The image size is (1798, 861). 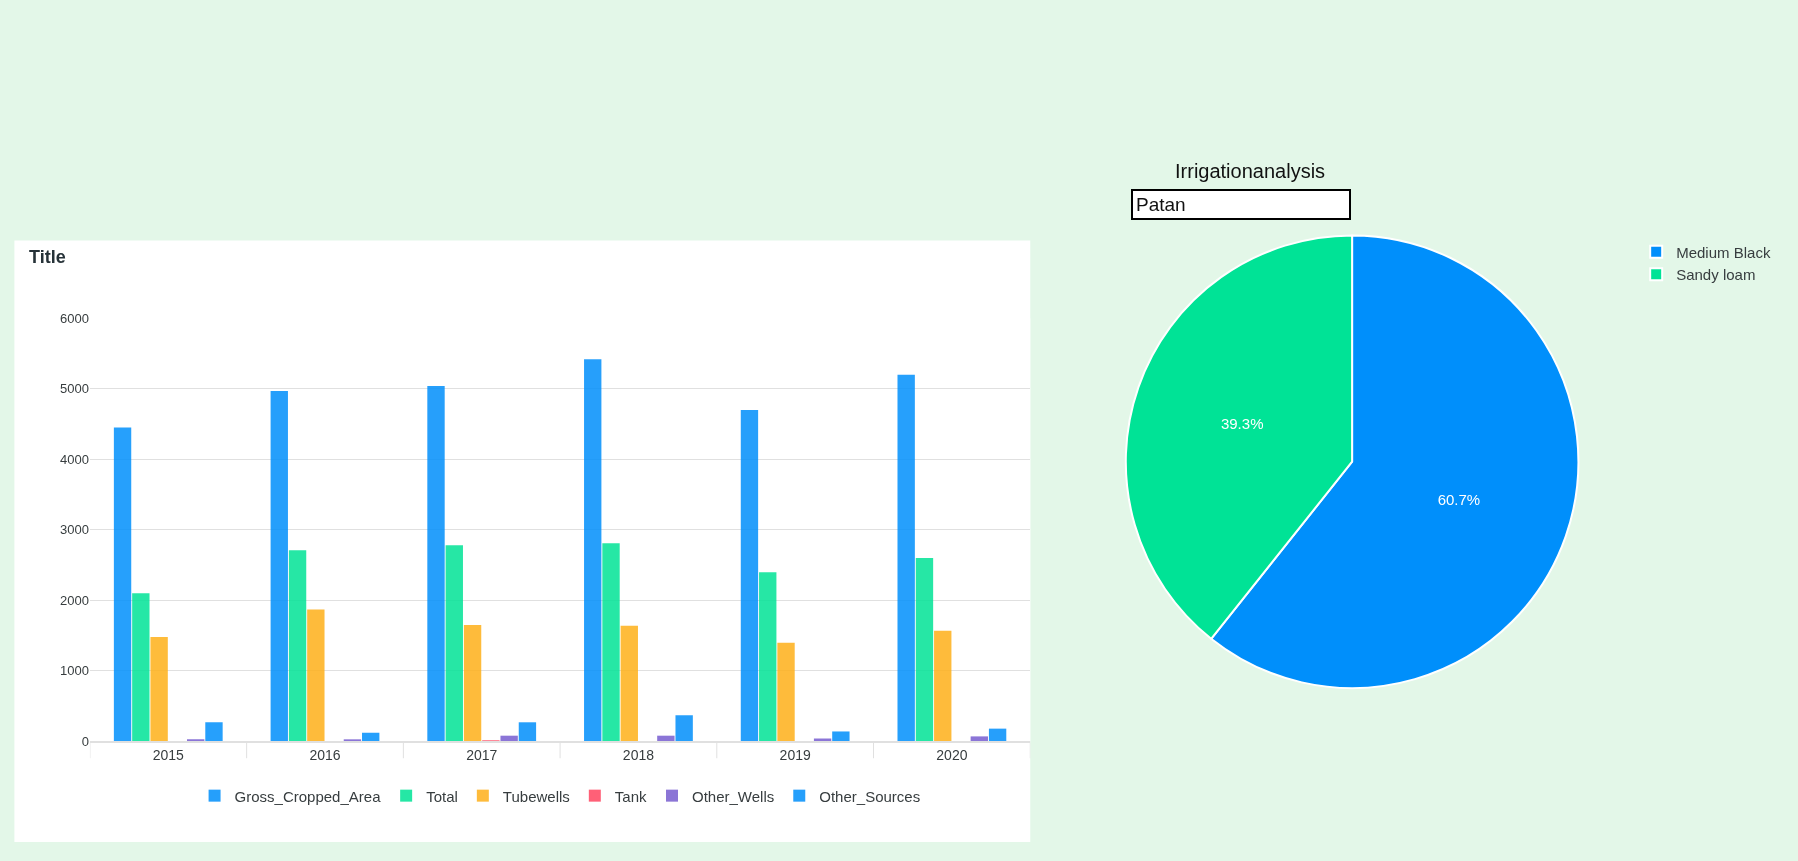 I want to click on legend-label: Tubewells, so click(x=536, y=796).